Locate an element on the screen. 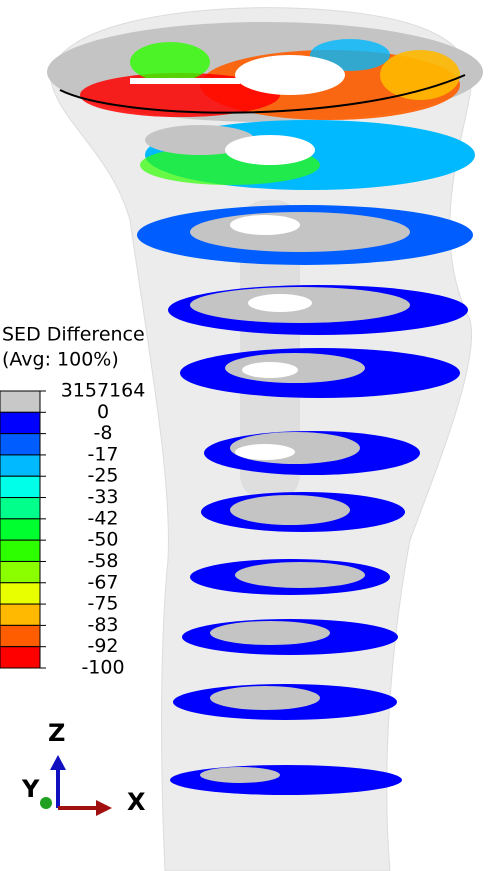  legend-label: -8 is located at coordinates (103, 433).